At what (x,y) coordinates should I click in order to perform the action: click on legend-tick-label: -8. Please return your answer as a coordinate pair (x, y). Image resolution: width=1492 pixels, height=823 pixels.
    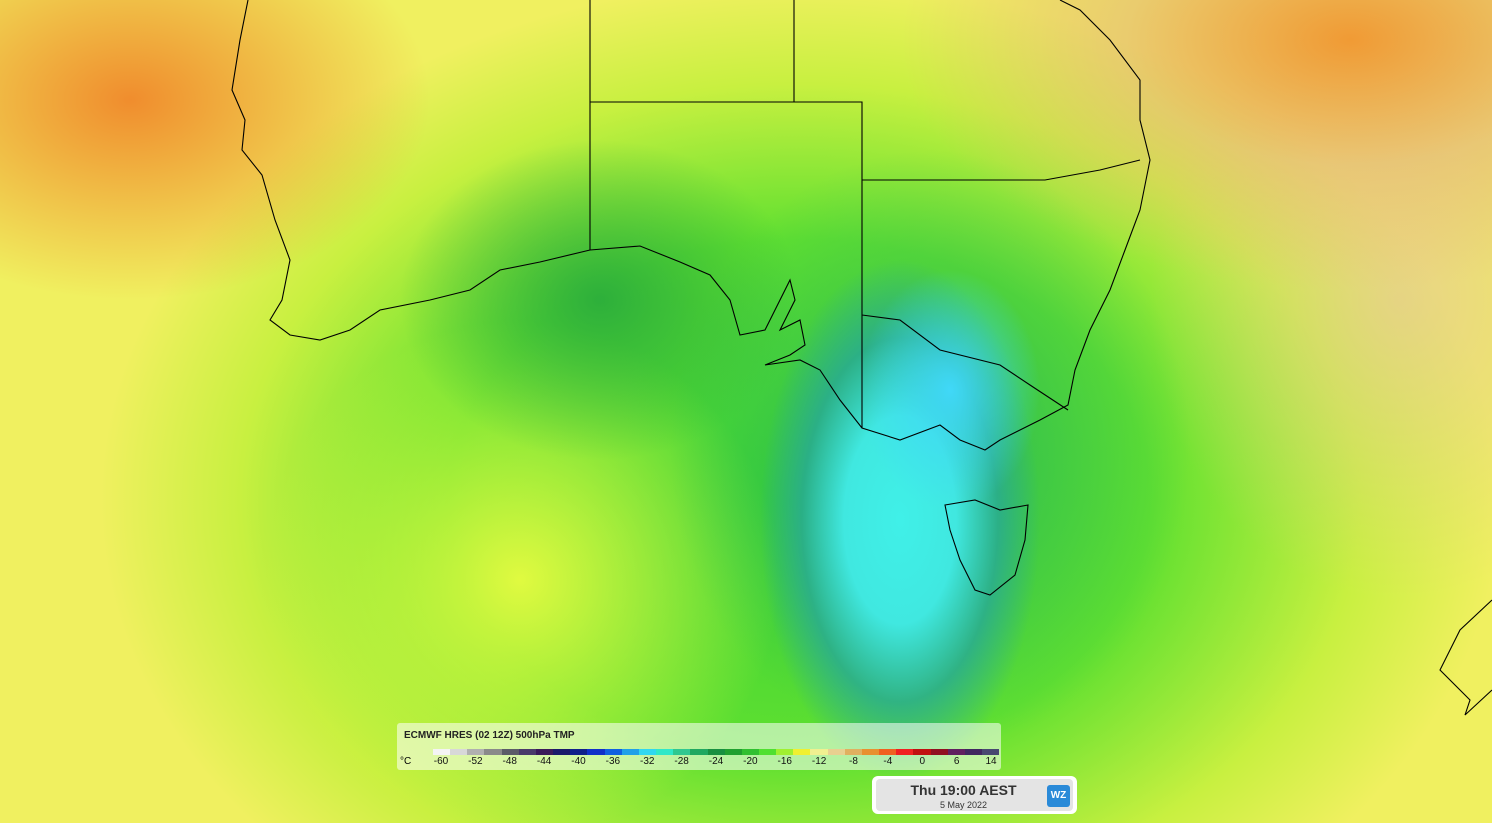
    Looking at the image, I should click on (853, 761).